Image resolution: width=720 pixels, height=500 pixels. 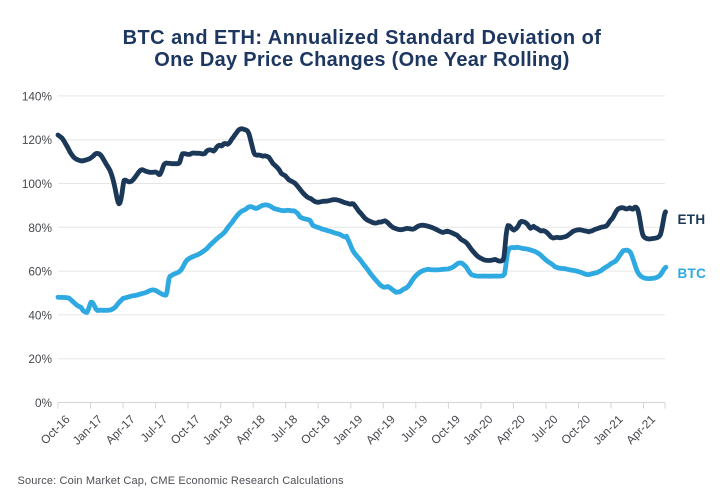 I want to click on svg-text: BTC, so click(x=692, y=273).